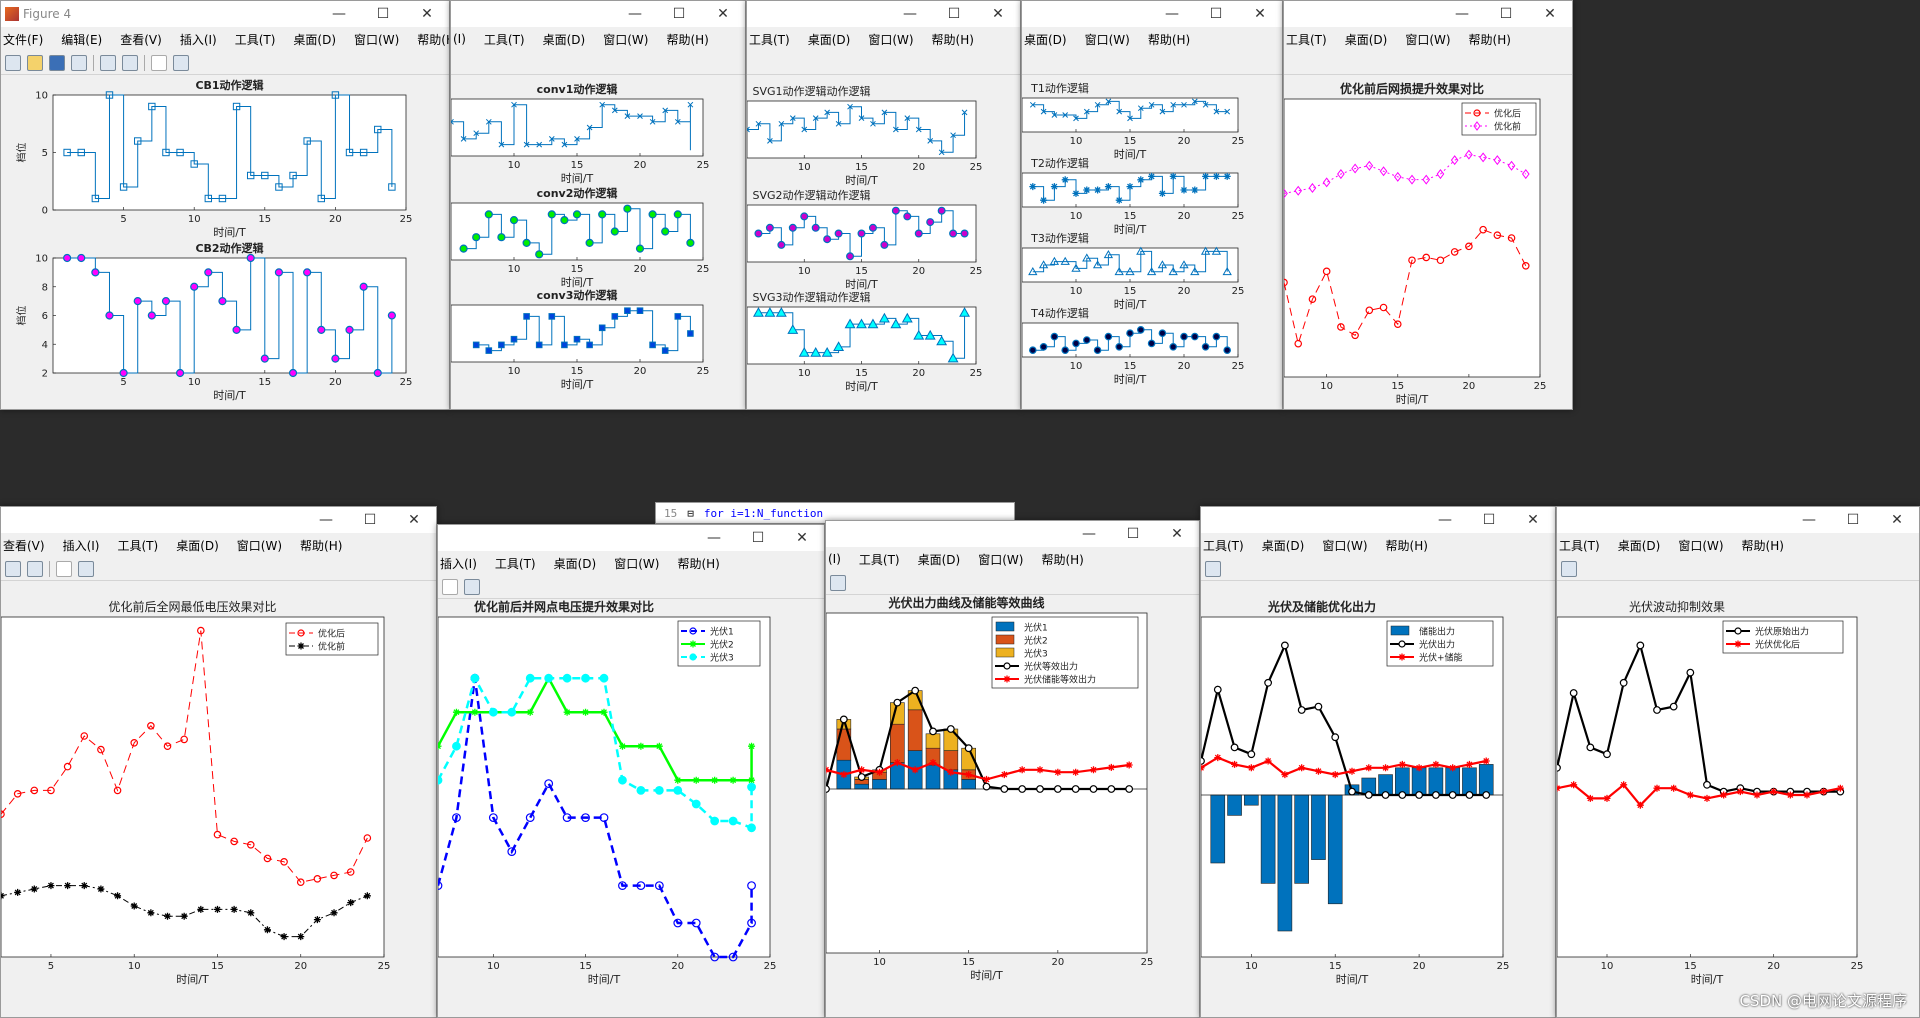 The height and width of the screenshot is (1018, 1920). What do you see at coordinates (1428, 14) in the screenshot?
I see `loss-titlebar: — ☐ ✕` at bounding box center [1428, 14].